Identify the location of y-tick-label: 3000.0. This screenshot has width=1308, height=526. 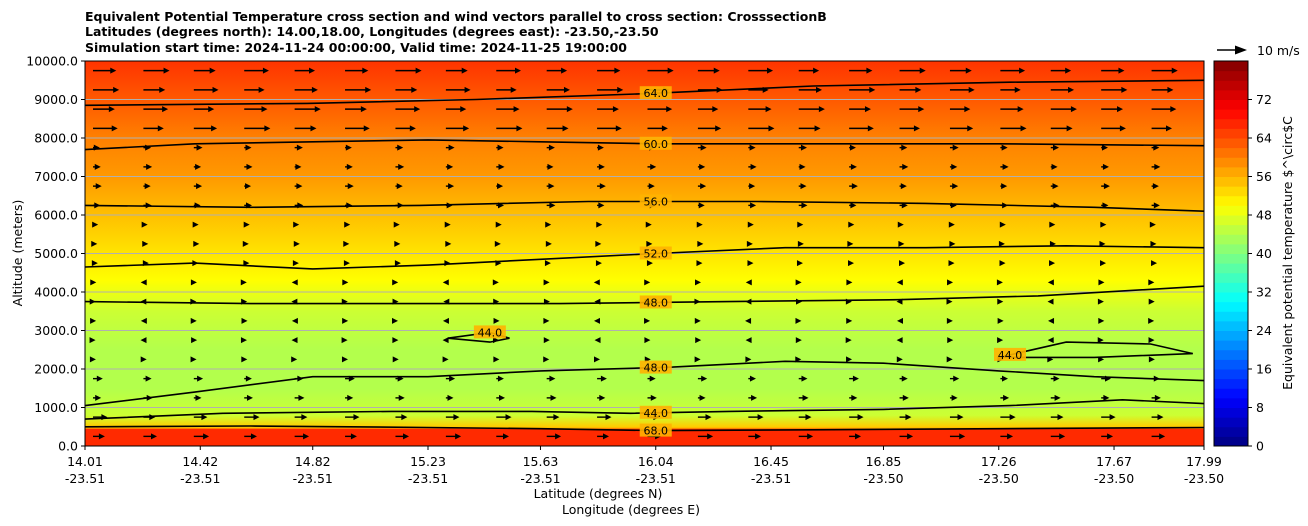
(56, 330).